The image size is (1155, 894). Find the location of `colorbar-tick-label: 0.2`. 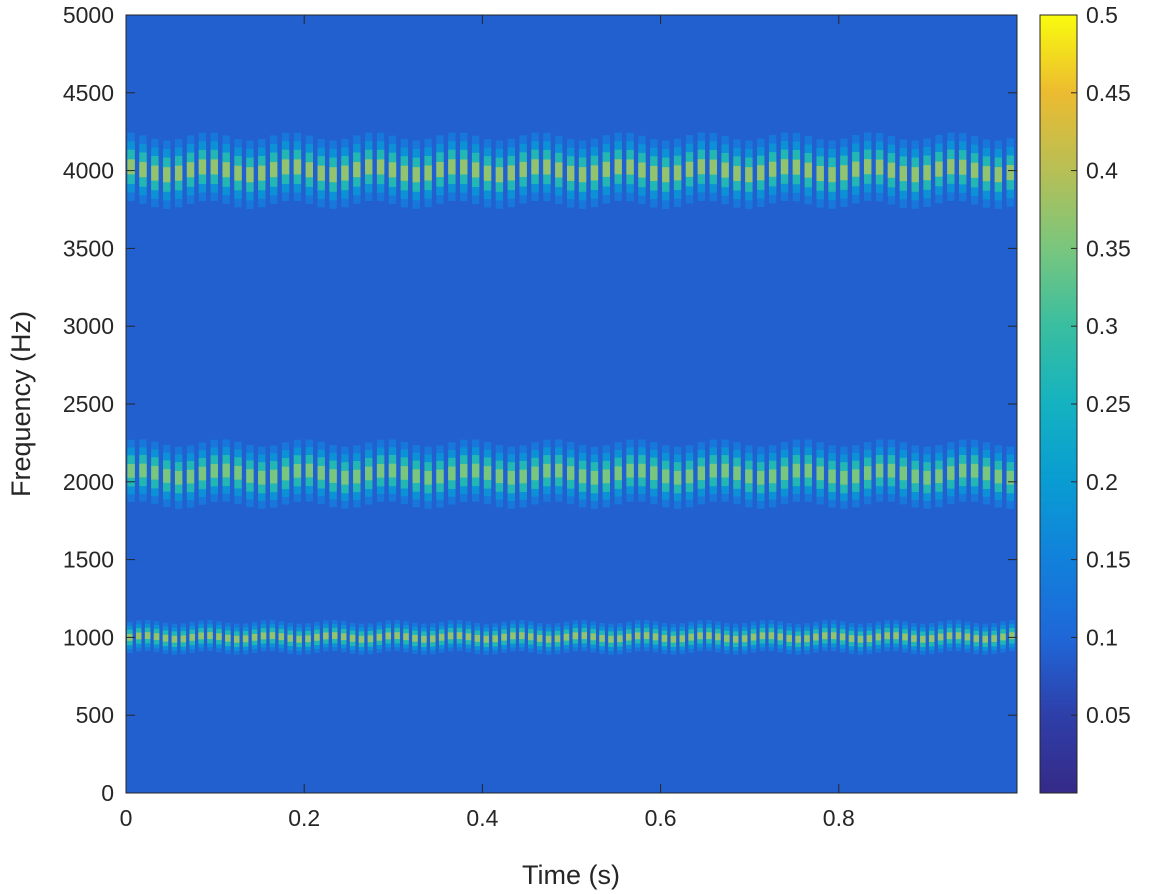

colorbar-tick-label: 0.2 is located at coordinates (1102, 482).